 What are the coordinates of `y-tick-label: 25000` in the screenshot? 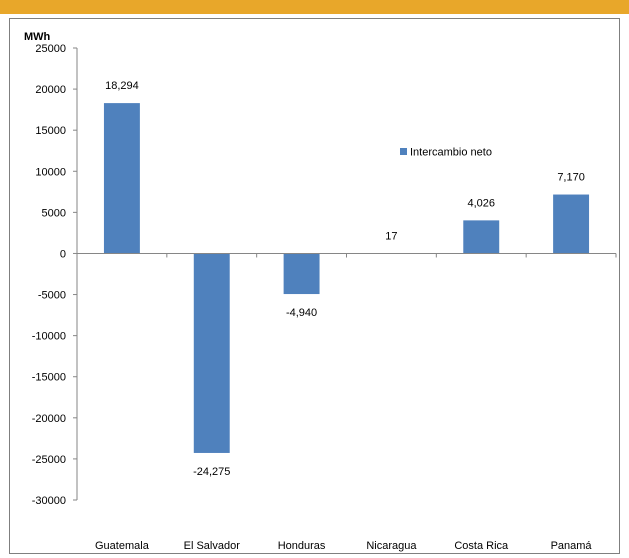 It's located at (50, 49).